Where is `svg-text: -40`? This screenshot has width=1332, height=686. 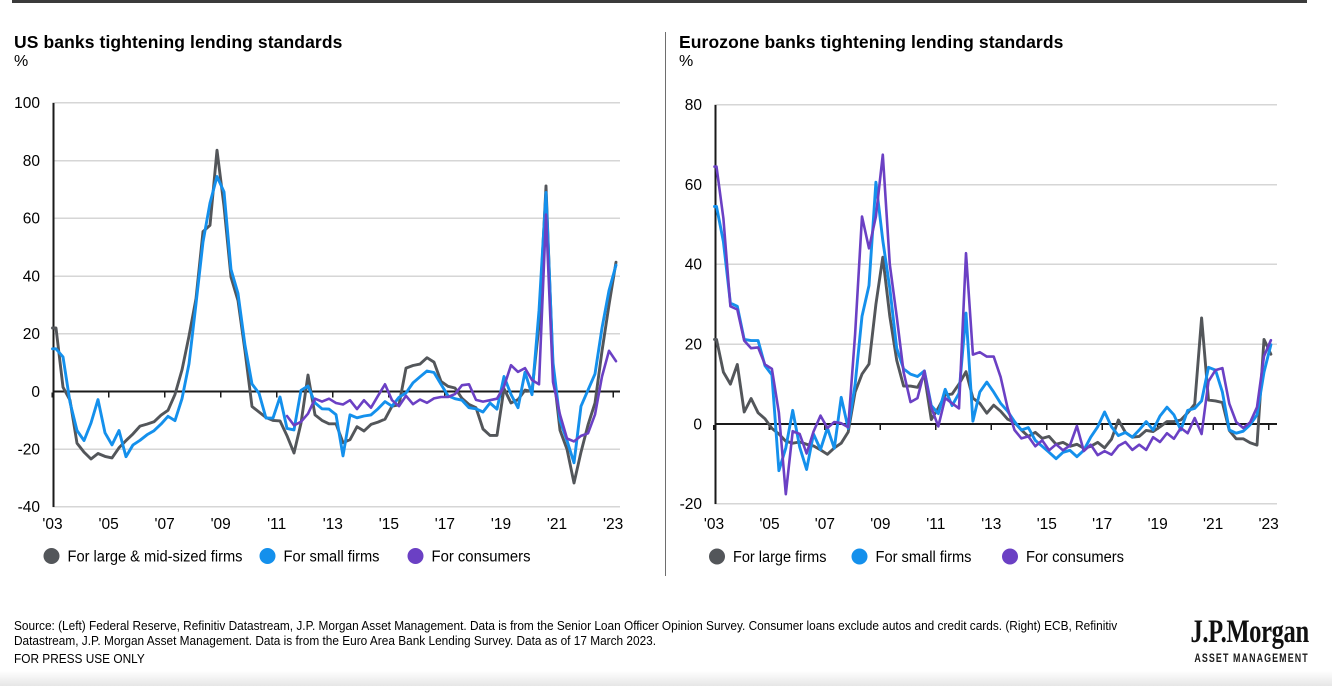 svg-text: -40 is located at coordinates (29, 507).